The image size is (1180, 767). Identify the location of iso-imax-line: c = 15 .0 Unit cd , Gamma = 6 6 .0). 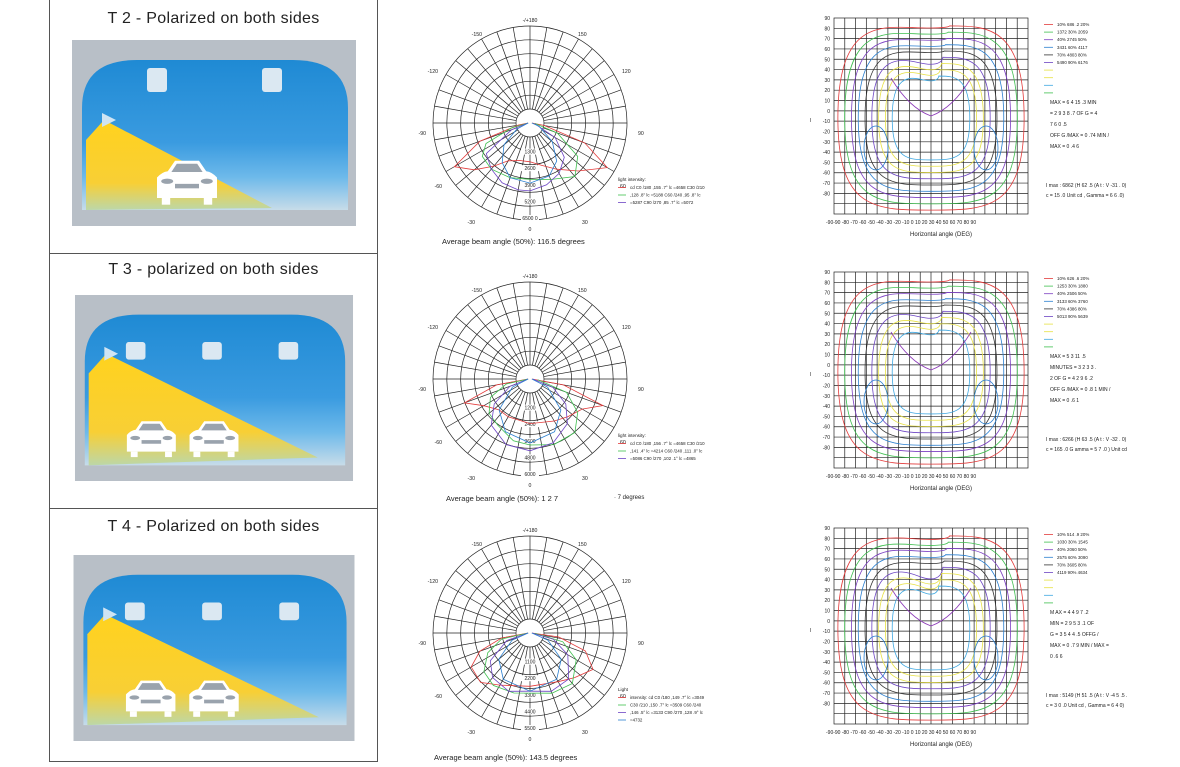
(1085, 196).